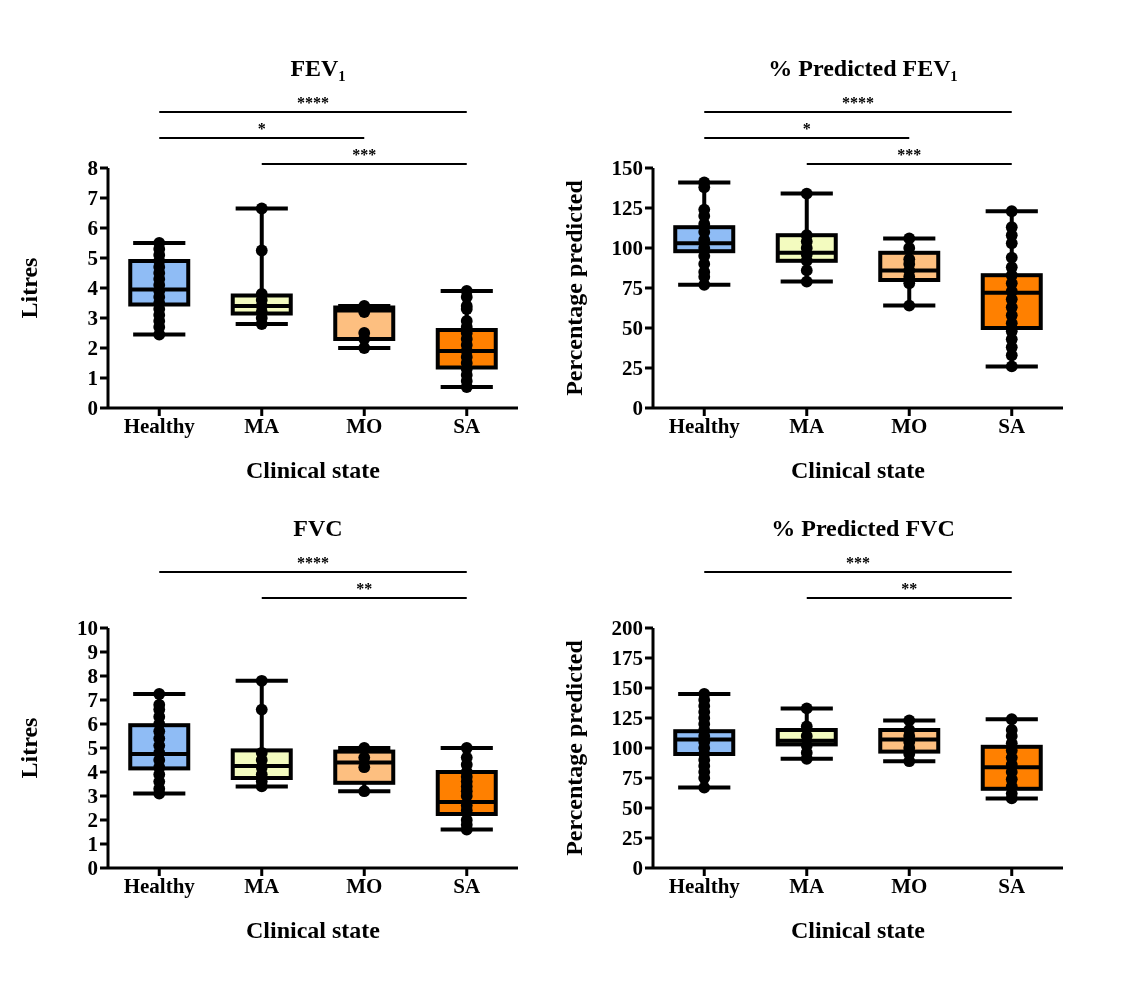 Image resolution: width=1132 pixels, height=995 pixels. Describe the element at coordinates (627, 628) in the screenshot. I see `y-tick-label: 200` at that location.